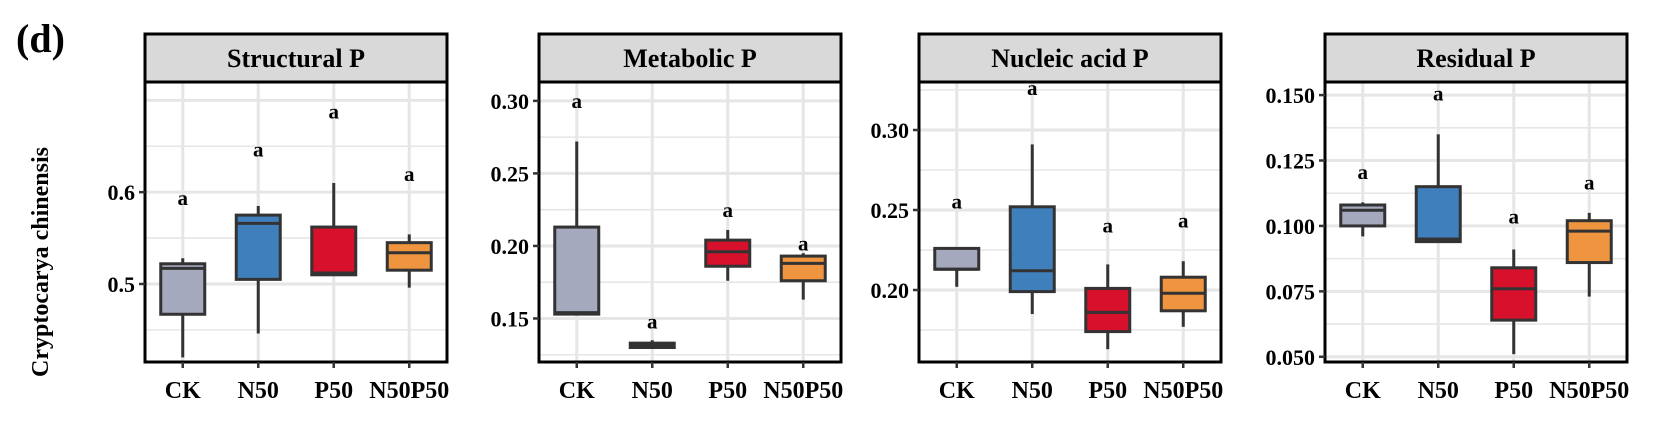 The image size is (1664, 446). I want to click on y-tick-label: 0.125, so click(1291, 161).